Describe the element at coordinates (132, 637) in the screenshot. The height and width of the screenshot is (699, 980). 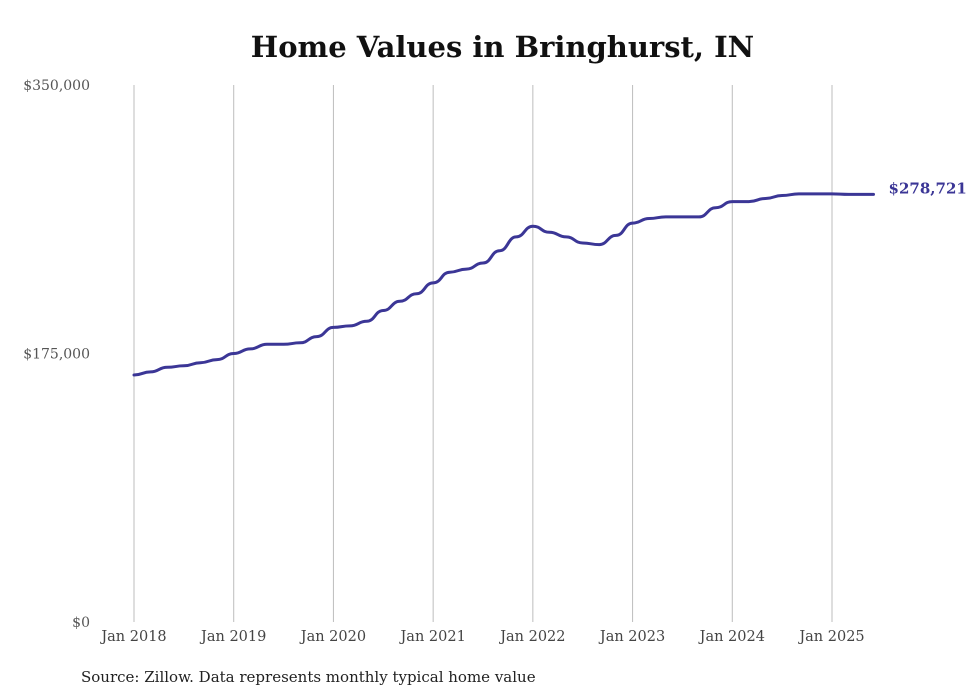
I see `x-tick-label: Jan 2018` at that location.